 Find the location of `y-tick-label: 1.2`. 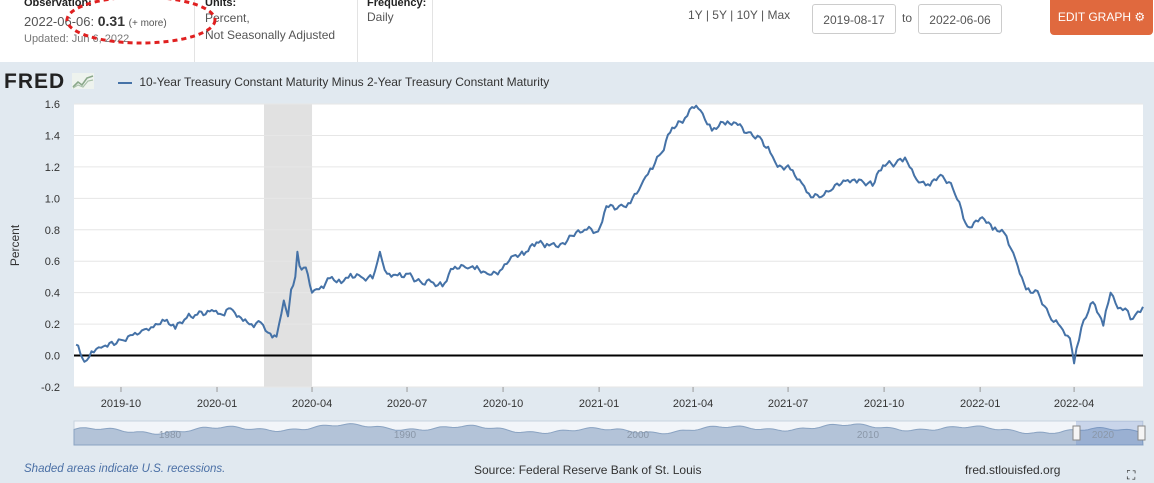

y-tick-label: 1.2 is located at coordinates (52, 168).